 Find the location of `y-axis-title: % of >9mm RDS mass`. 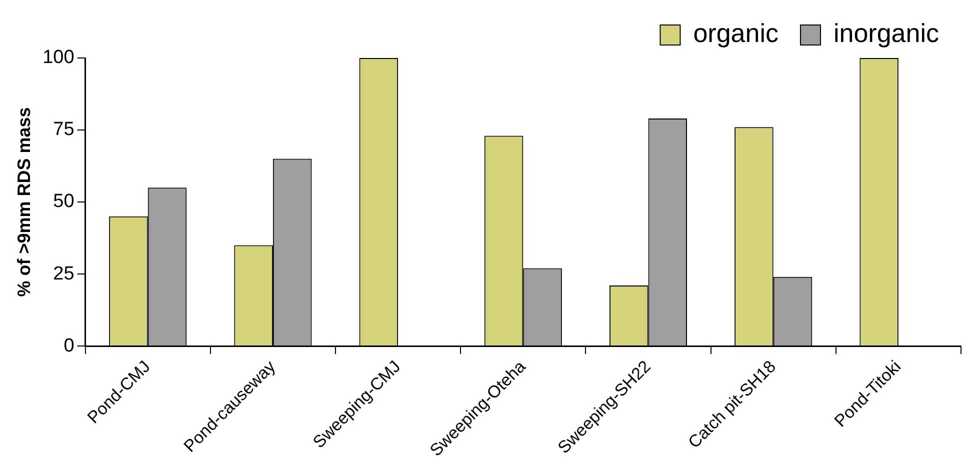

y-axis-title: % of >9mm RDS mass is located at coordinates (24, 202).